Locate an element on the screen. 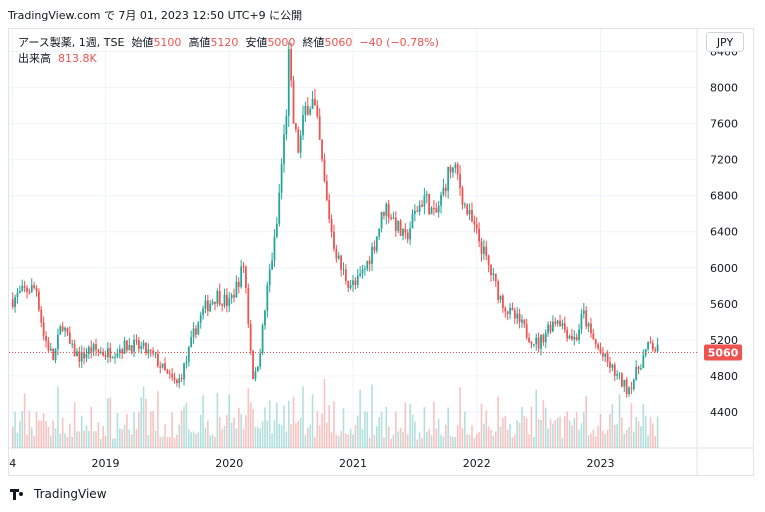  x-tick-label: 4 is located at coordinates (12, 463).